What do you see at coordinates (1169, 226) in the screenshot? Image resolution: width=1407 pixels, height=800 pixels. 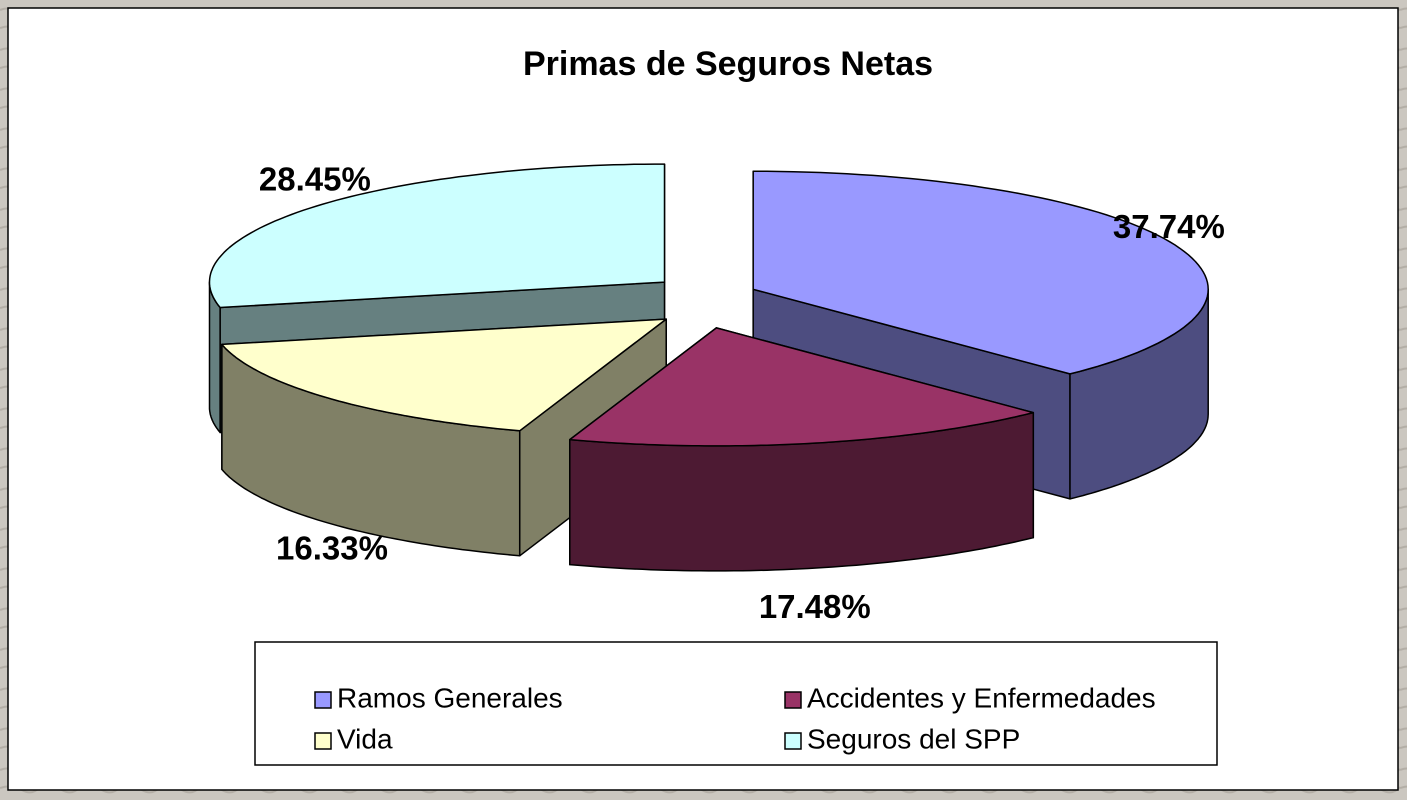 I see `data-label: 37.74%` at bounding box center [1169, 226].